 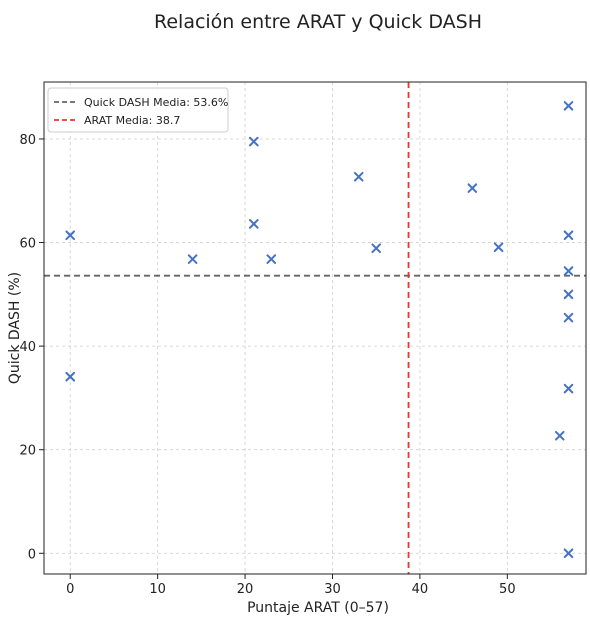 What do you see at coordinates (27, 244) in the screenshot?
I see `y-tick-label: 60` at bounding box center [27, 244].